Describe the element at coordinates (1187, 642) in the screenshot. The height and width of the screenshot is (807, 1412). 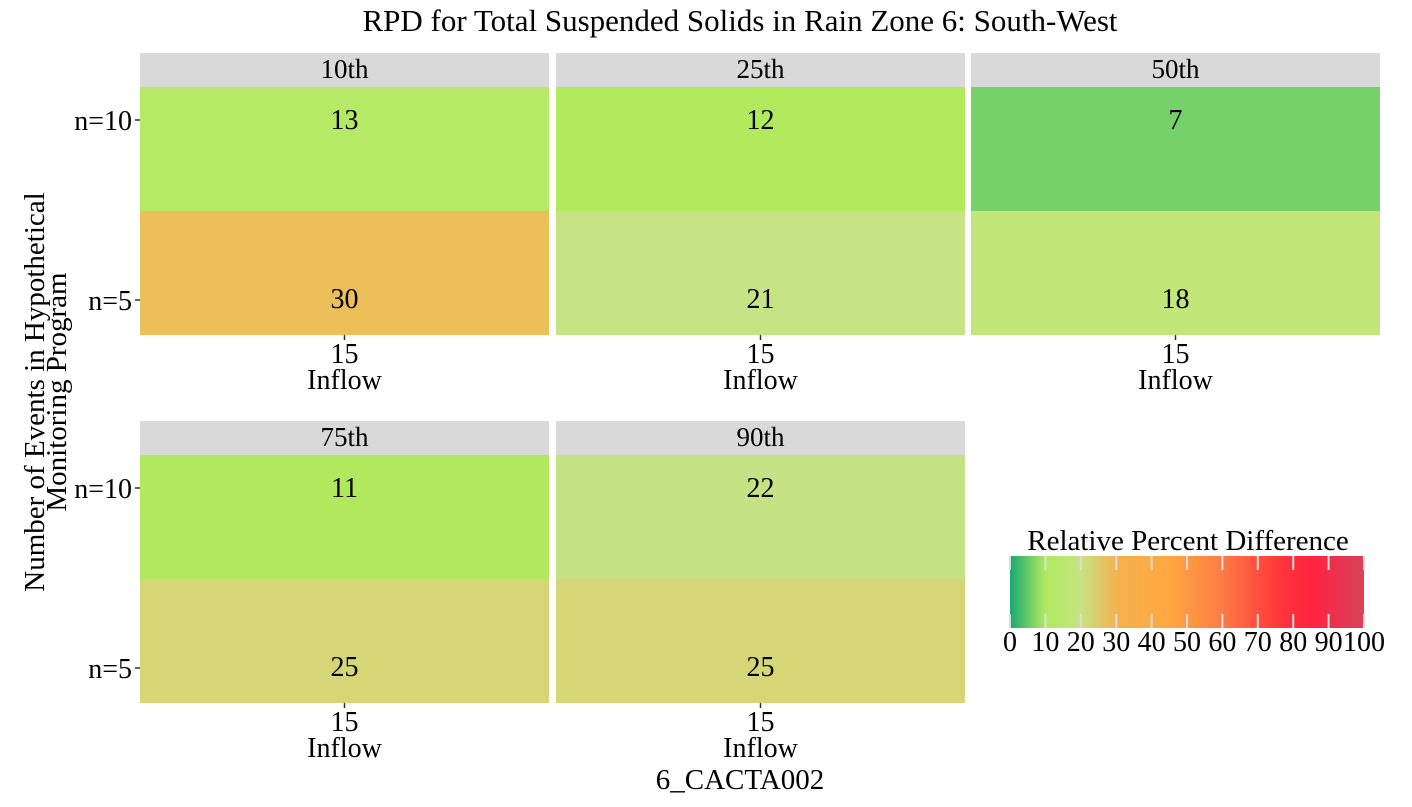
I see `legend-tick-label: 50` at that location.